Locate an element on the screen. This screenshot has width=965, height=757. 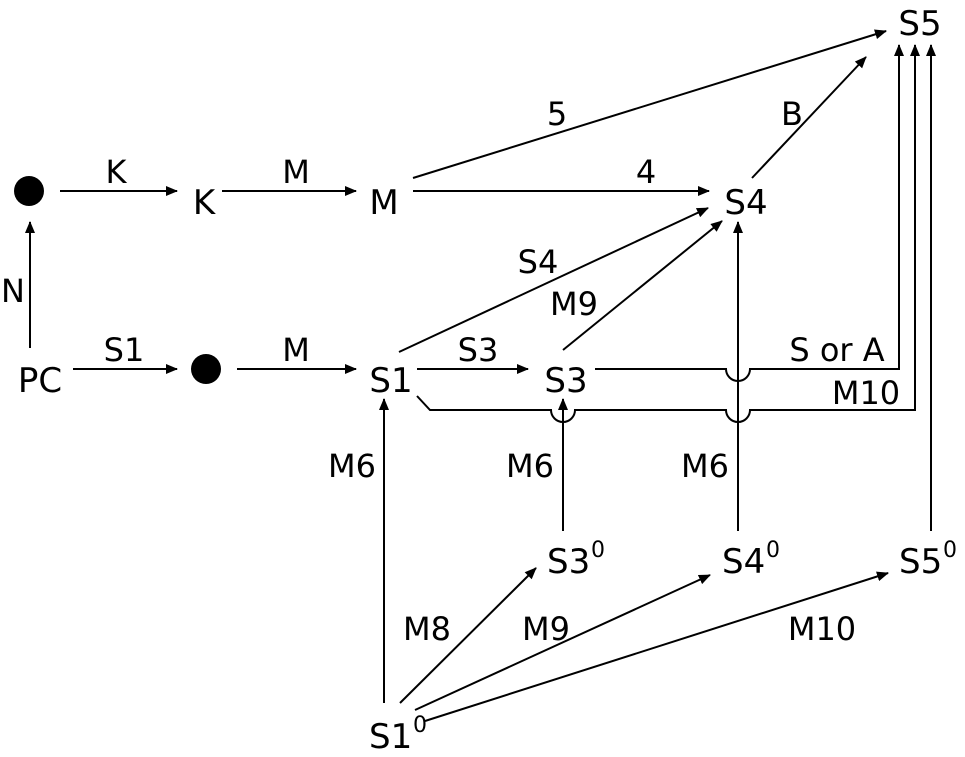
edge-s1-to-s4 is located at coordinates (553, 280).